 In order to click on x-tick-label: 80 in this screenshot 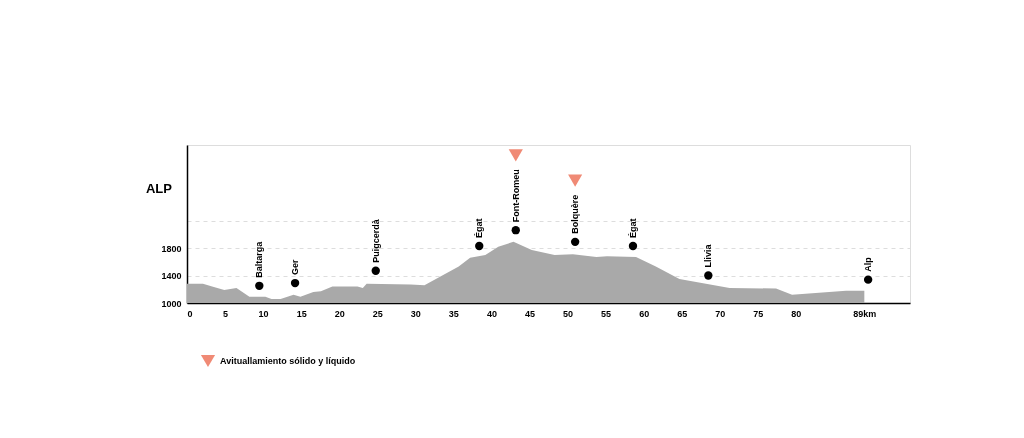, I will do `click(796, 313)`.